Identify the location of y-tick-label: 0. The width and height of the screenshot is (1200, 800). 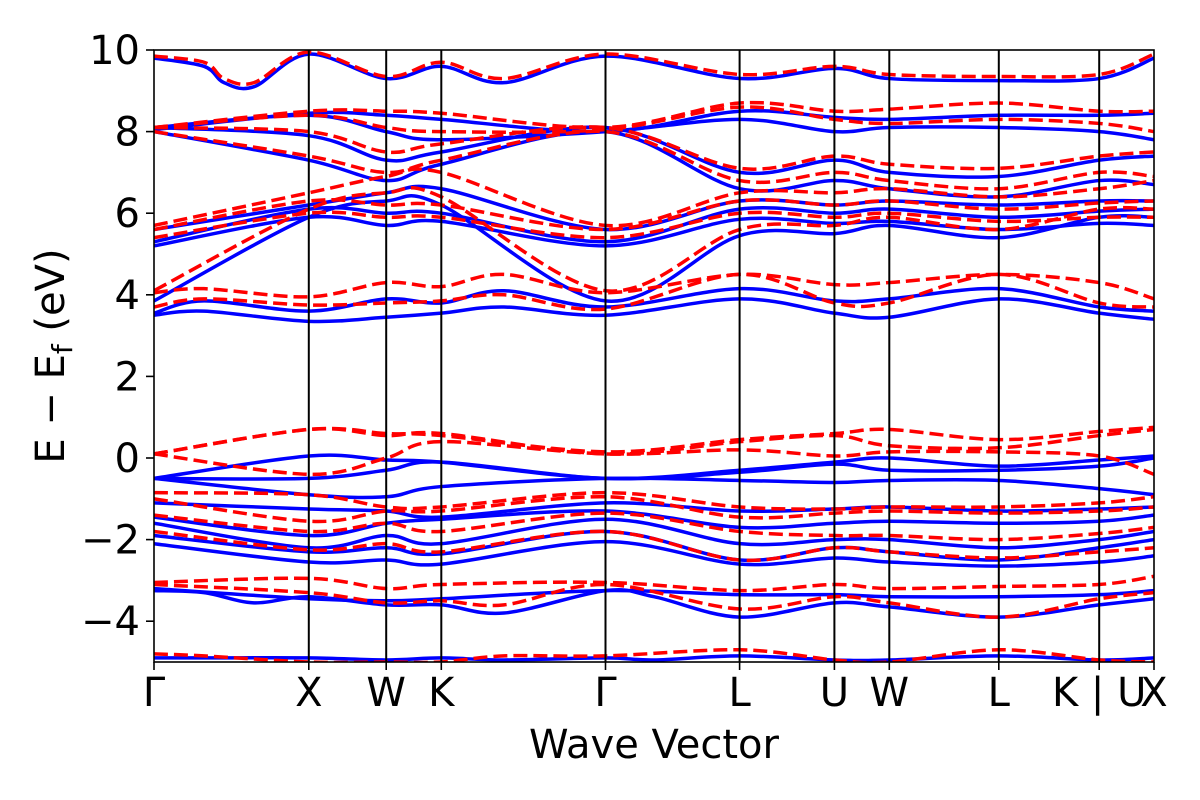
(127, 459).